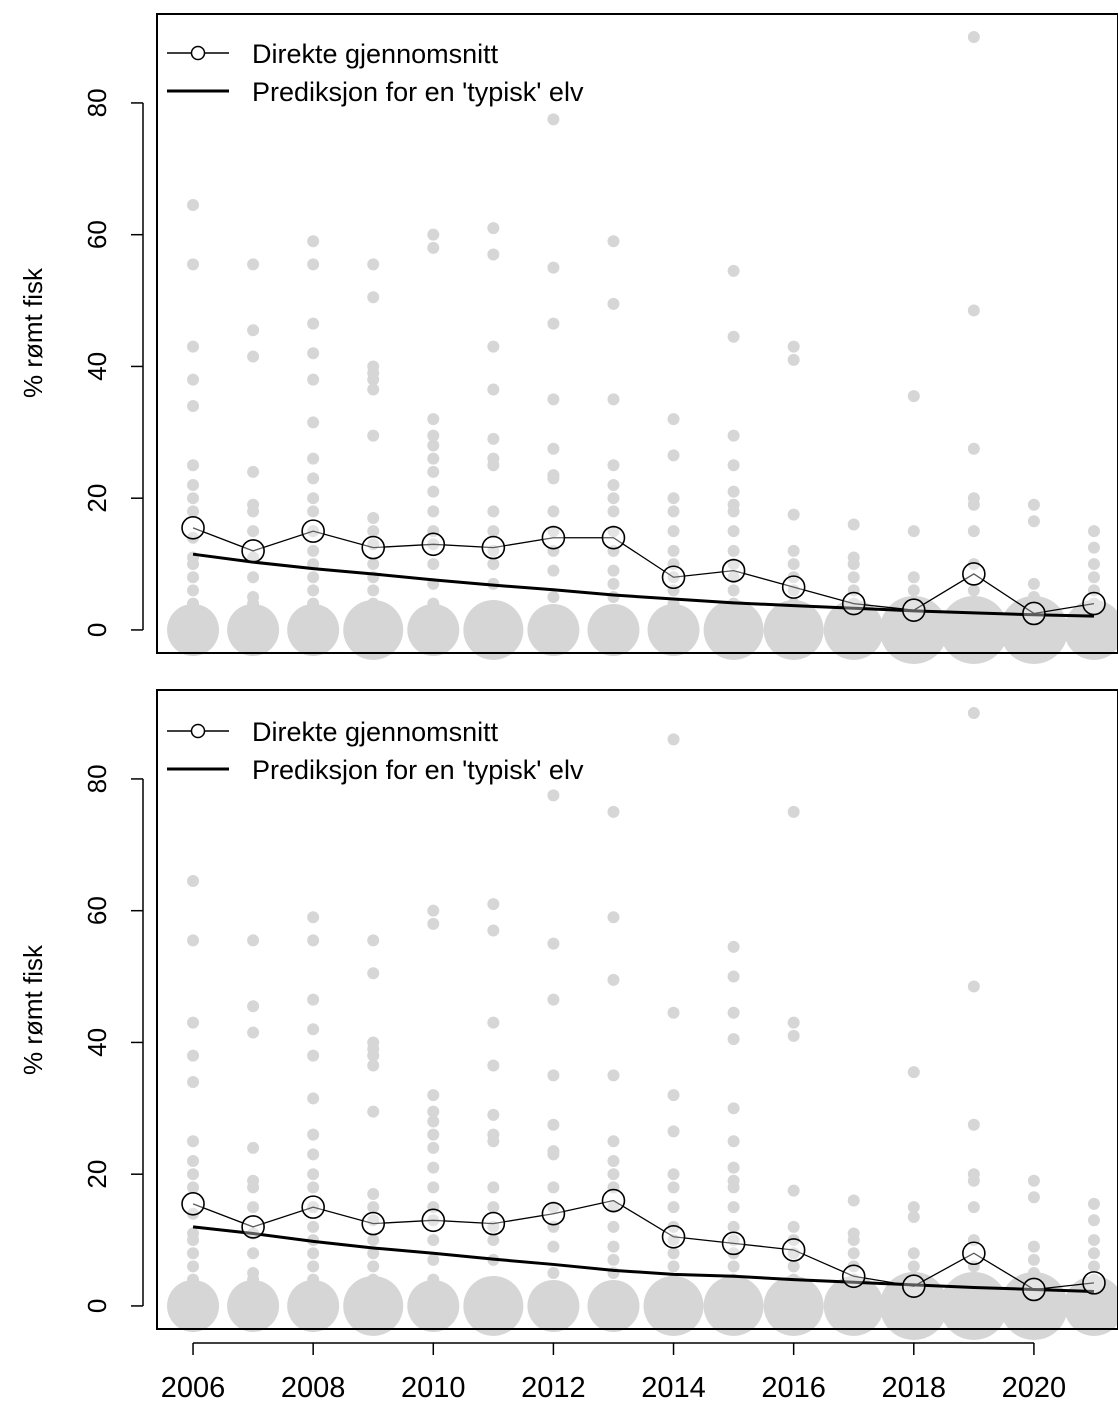  Describe the element at coordinates (97, 910) in the screenshot. I see `y-tick-label: 60` at that location.